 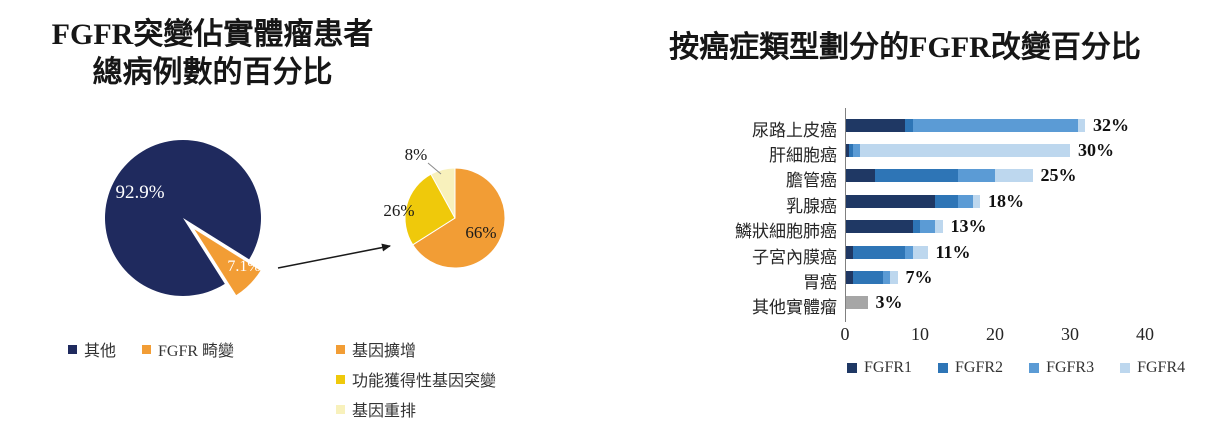 I want to click on x-tick-label: 0, so click(x=845, y=334).